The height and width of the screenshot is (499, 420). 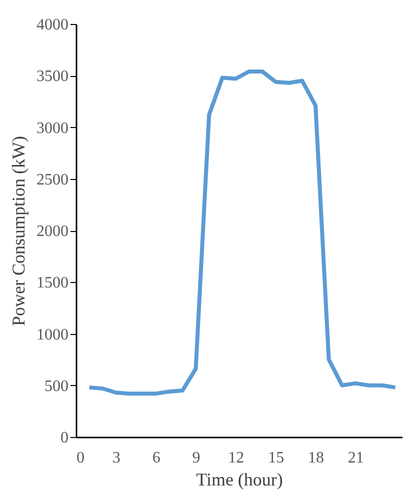 What do you see at coordinates (316, 458) in the screenshot?
I see `x-tick-label: 18` at bounding box center [316, 458].